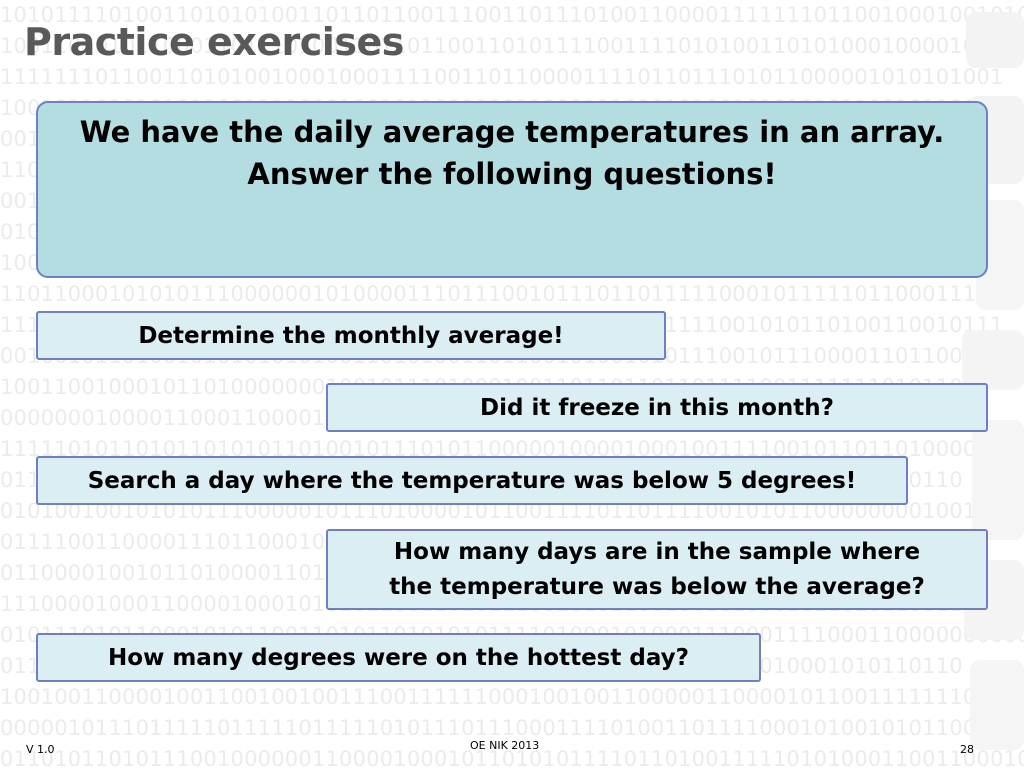 This screenshot has height=768, width=1024. I want to click on page-number: 28, so click(967, 749).